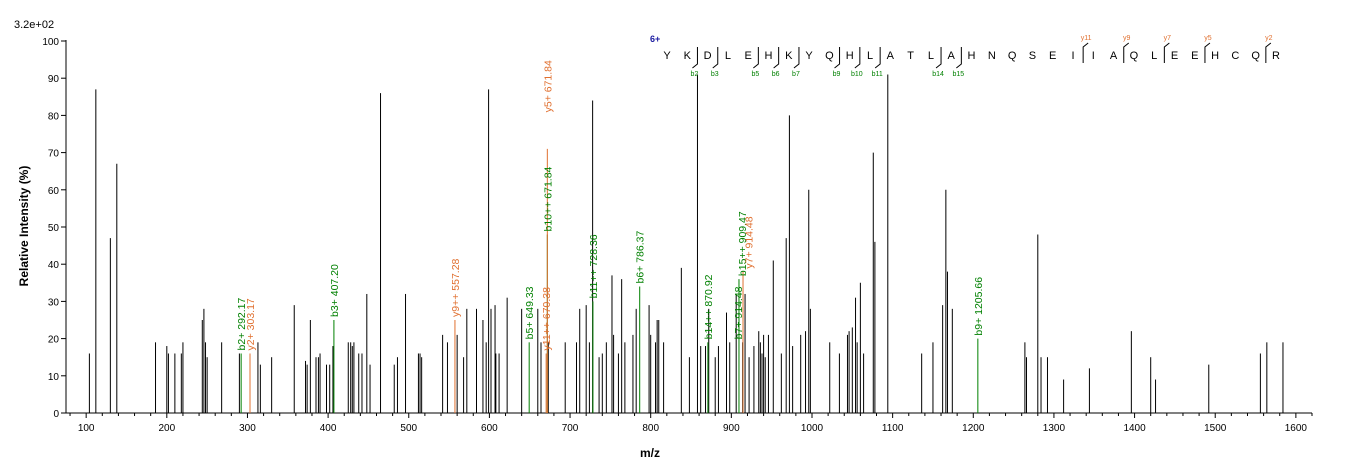 The height and width of the screenshot is (473, 1362). I want to click on residue: C, so click(1235, 56).